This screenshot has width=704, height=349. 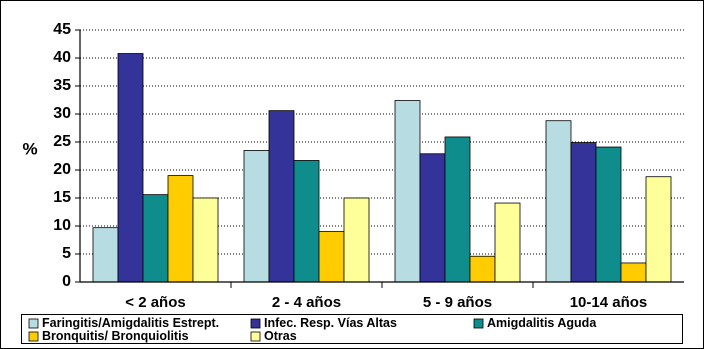 I want to click on legend-entry: Bronquitis/ Bronquiolitis, so click(x=115, y=336).